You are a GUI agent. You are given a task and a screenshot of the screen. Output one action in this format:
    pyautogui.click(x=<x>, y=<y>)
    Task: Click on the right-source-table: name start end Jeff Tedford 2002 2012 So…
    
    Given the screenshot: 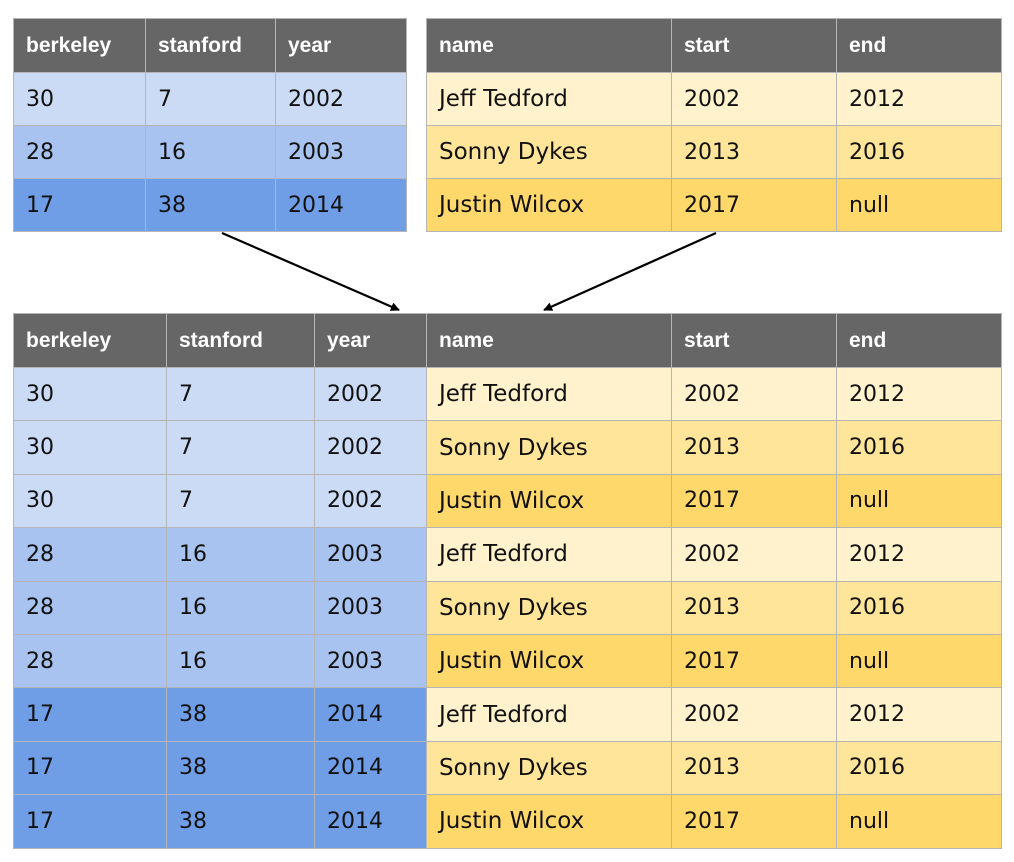 What is the action you would take?
    pyautogui.click(x=714, y=125)
    